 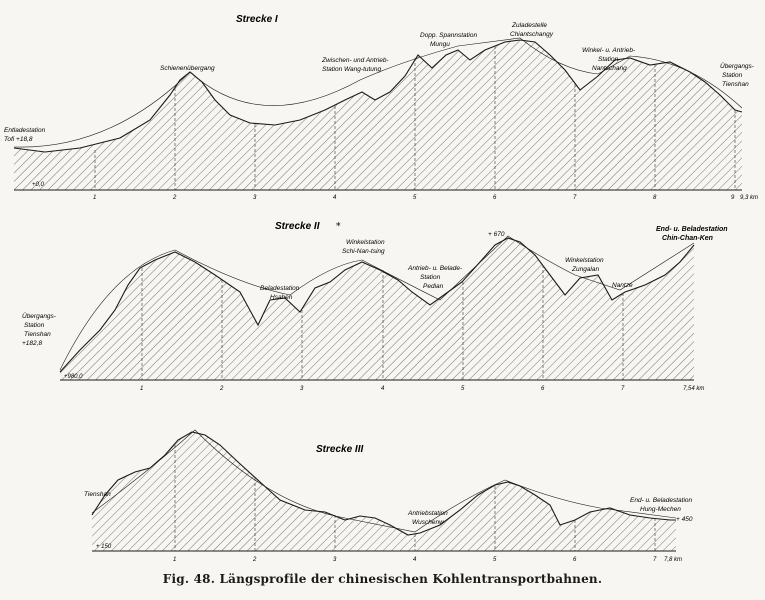 What do you see at coordinates (733, 198) in the screenshot?
I see `tick-label: 9` at bounding box center [733, 198].